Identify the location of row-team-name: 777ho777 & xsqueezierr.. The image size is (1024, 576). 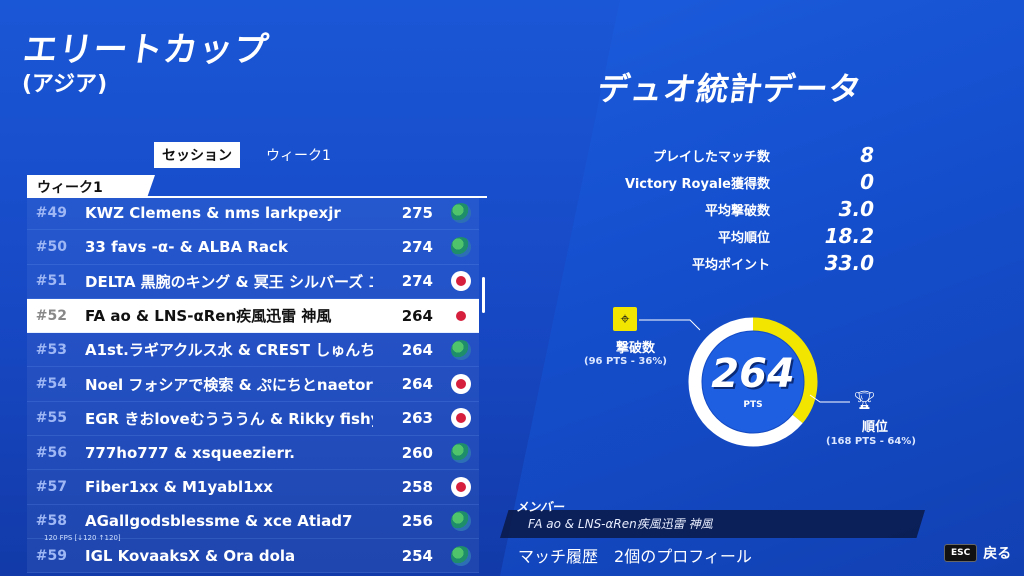
(190, 452).